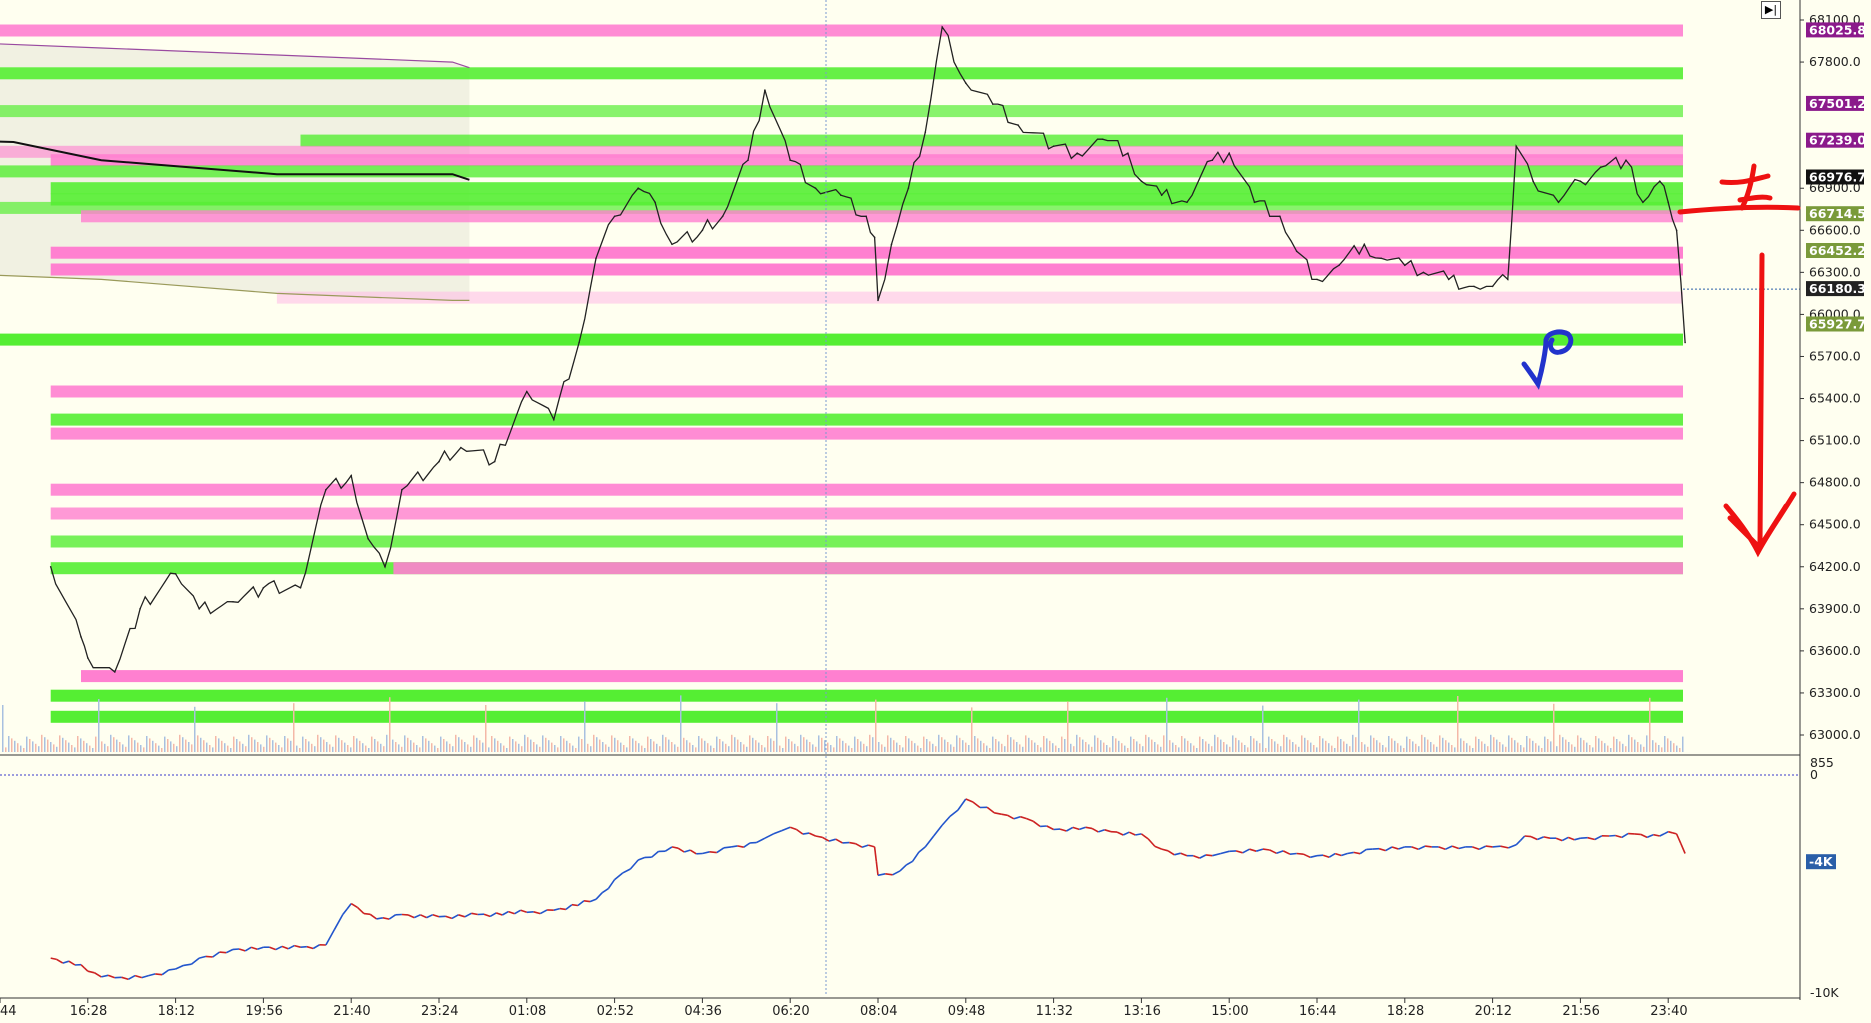  Describe the element at coordinates (1493, 1011) in the screenshot. I see `x-tick-label: 20:12` at that location.